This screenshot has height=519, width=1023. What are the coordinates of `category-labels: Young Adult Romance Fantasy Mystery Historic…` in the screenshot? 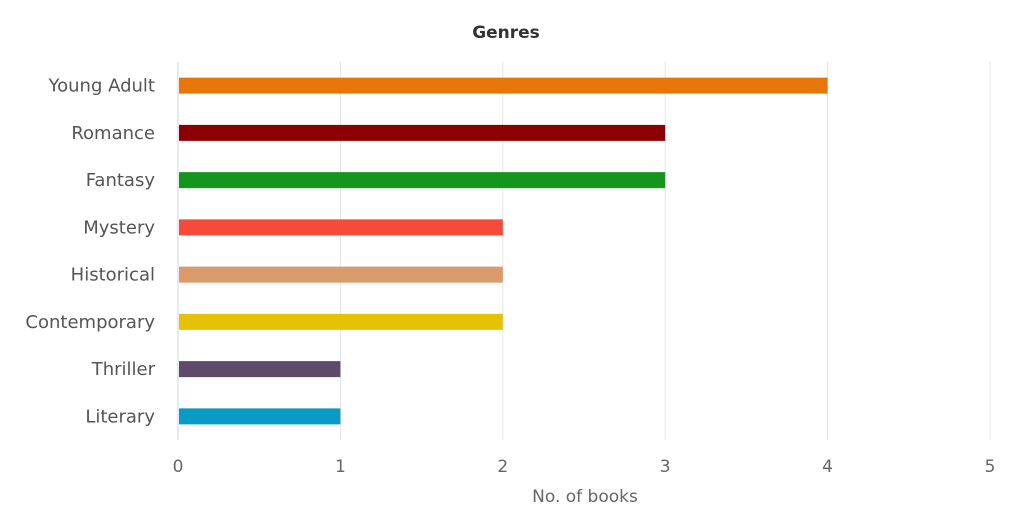 It's located at (90, 252).